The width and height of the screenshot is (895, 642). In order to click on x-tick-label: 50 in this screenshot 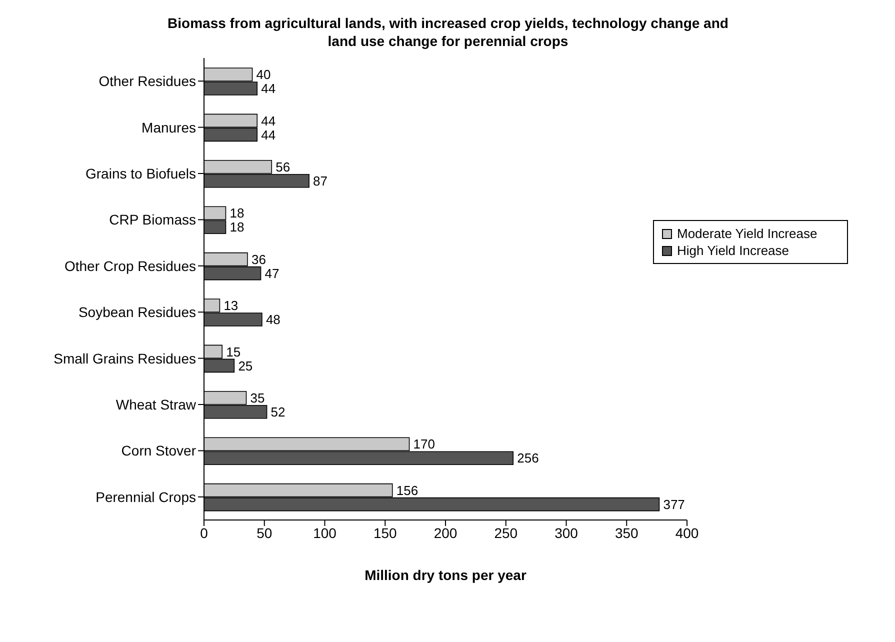, I will do `click(264, 532)`.